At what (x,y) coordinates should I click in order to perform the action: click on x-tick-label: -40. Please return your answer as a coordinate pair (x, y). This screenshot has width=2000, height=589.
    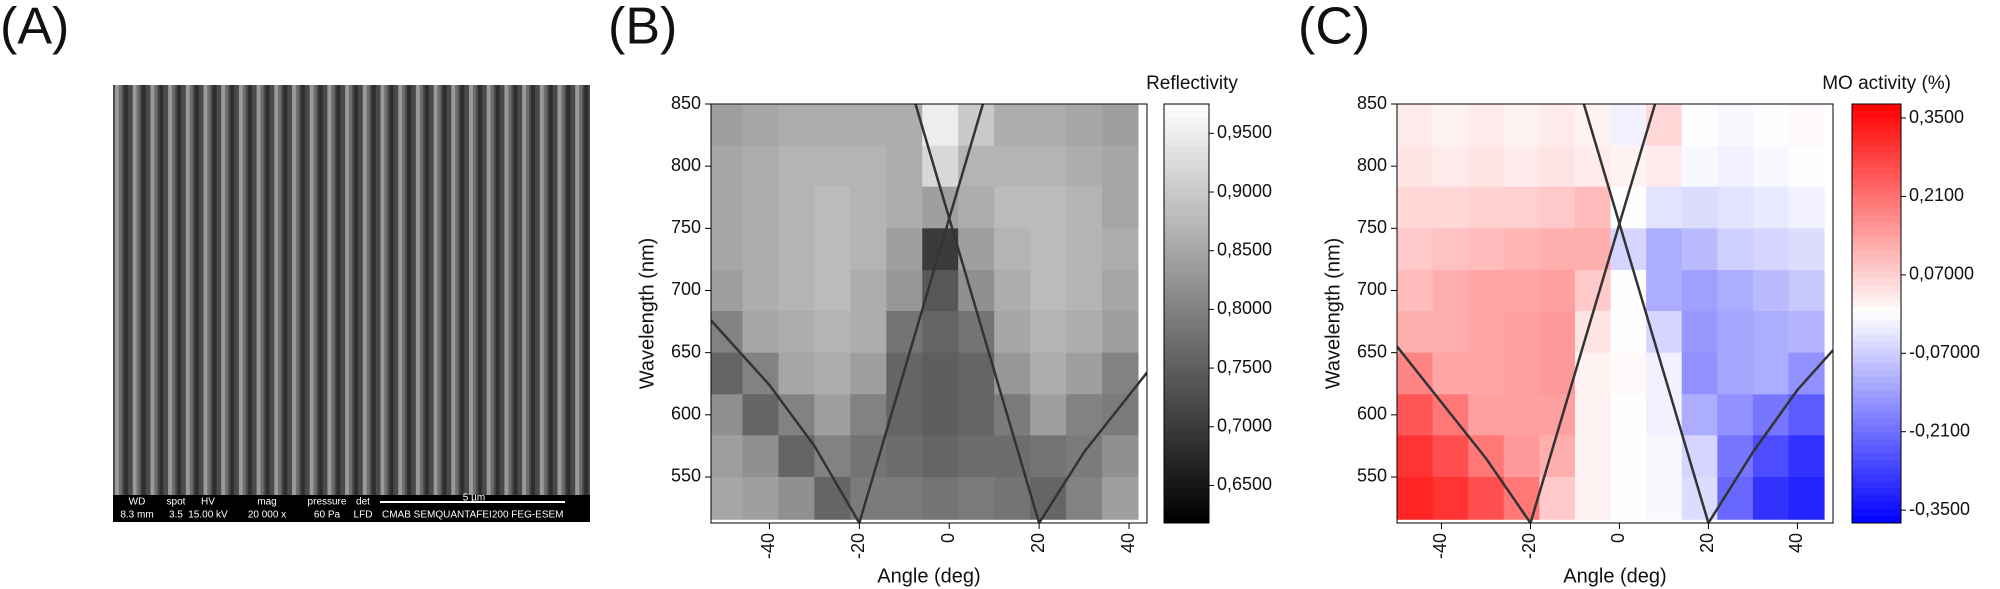
    Looking at the image, I should click on (1440, 546).